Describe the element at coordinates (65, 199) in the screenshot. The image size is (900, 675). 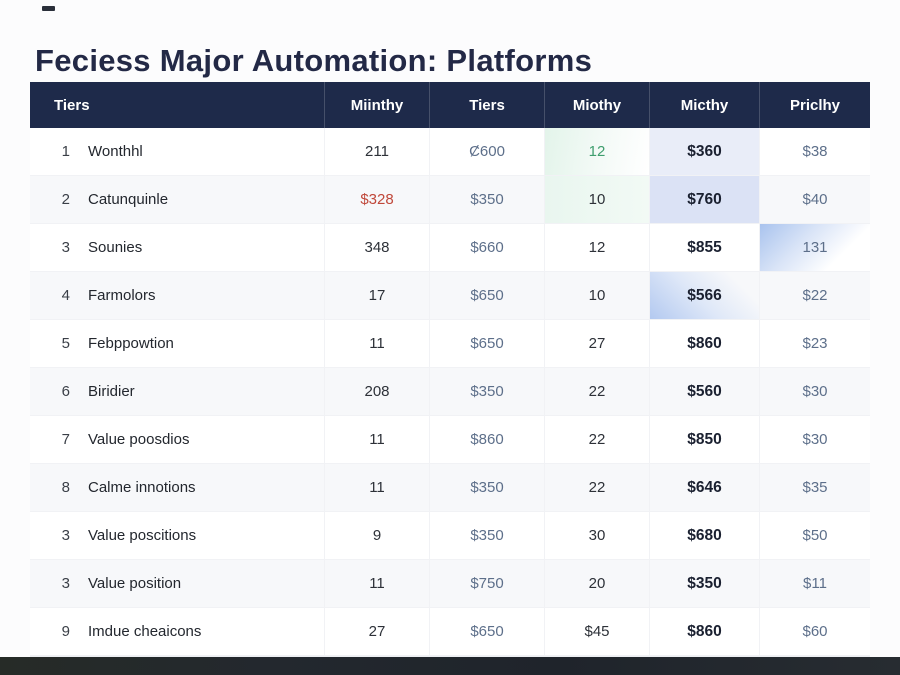
I see `row-number: 2` at that location.